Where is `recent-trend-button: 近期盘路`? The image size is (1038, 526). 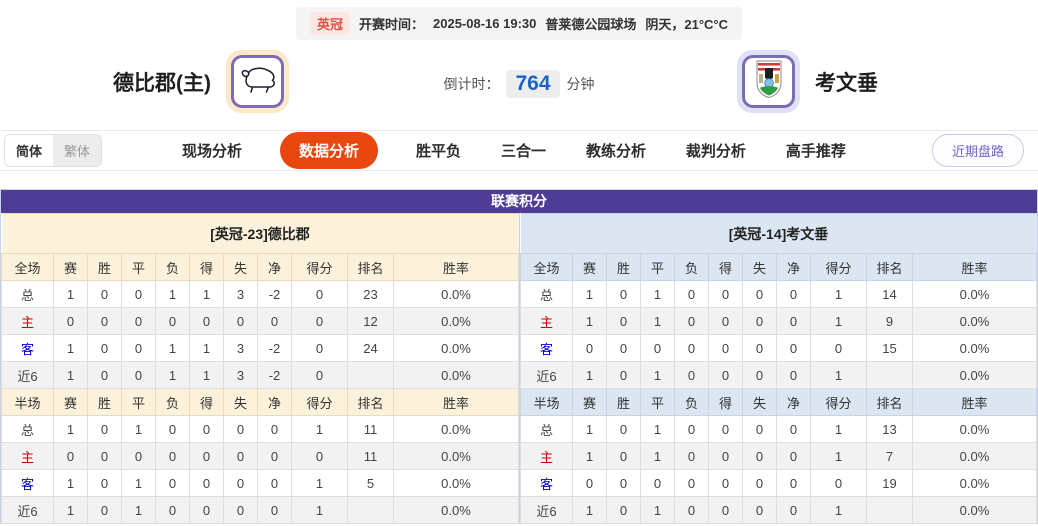
recent-trend-button: 近期盘路 is located at coordinates (977, 150).